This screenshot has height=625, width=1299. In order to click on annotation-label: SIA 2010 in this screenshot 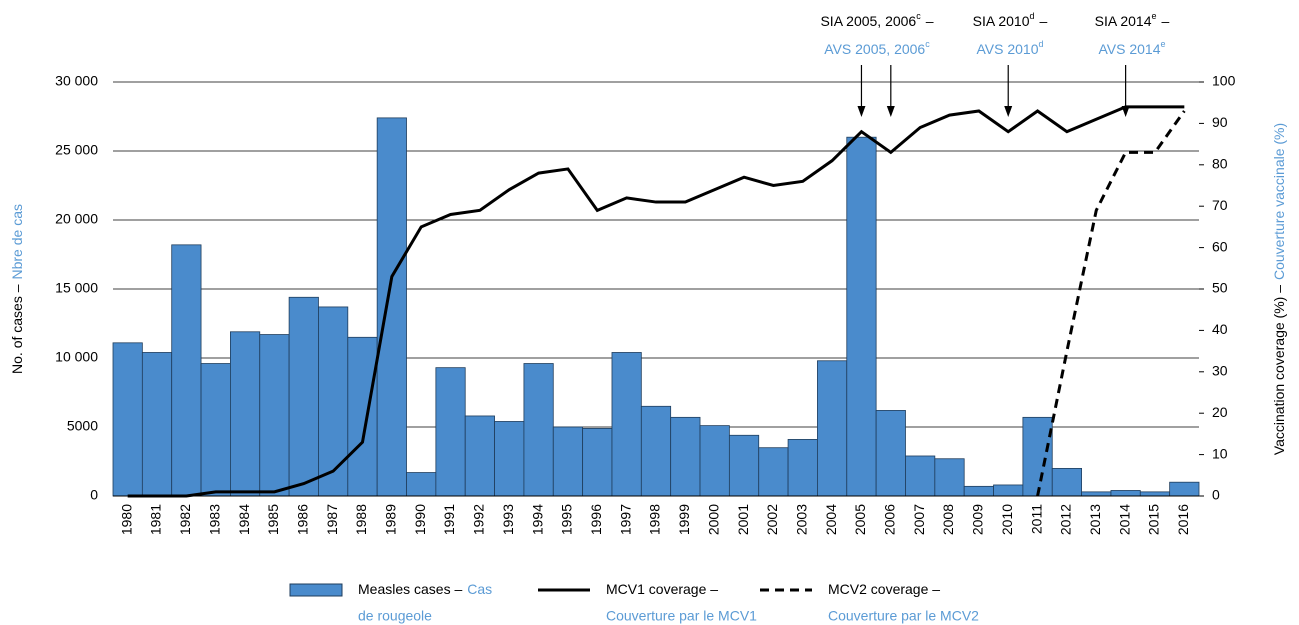, I will do `click(1001, 21)`.